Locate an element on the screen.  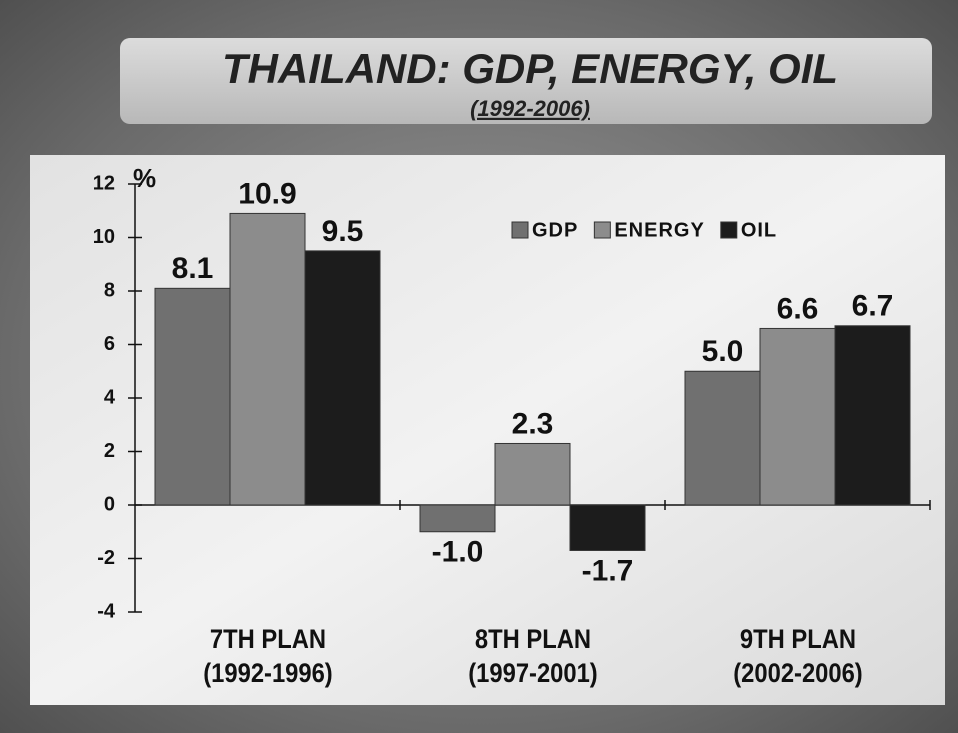
y-tick-label: 0 is located at coordinates (109, 504).